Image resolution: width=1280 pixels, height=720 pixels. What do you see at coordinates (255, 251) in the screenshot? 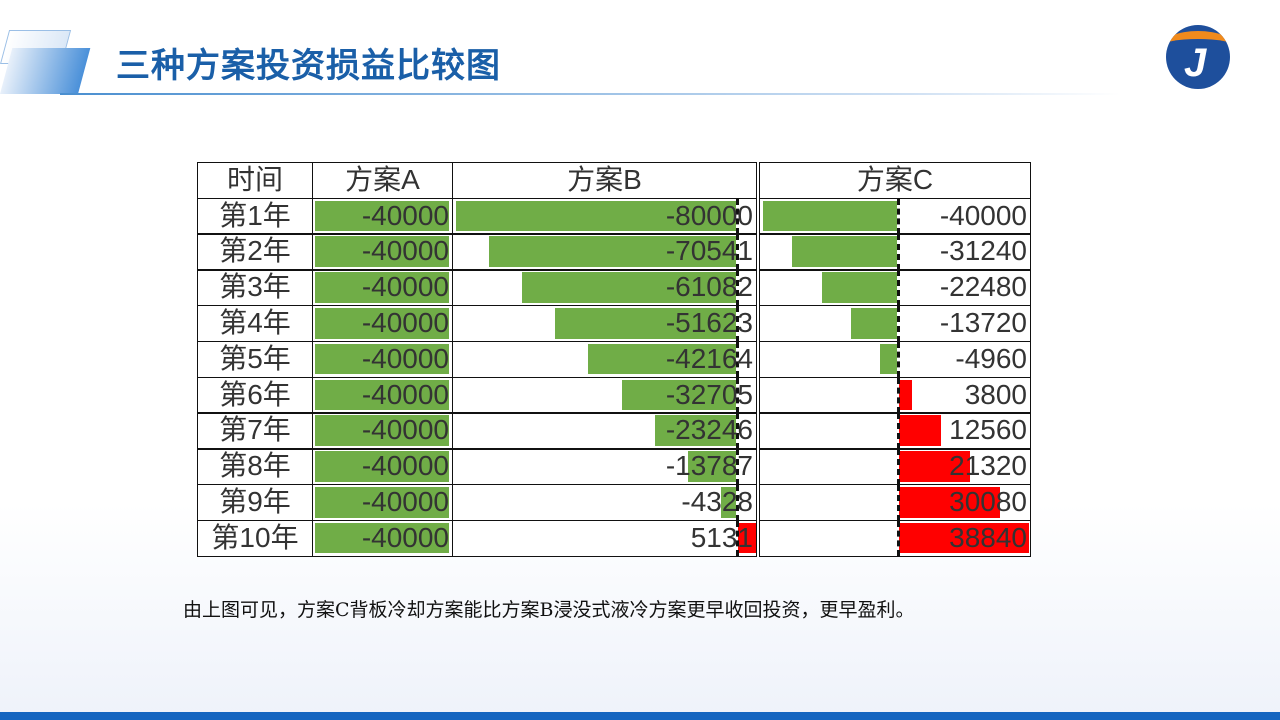
I see `row-label: 第2年` at bounding box center [255, 251].